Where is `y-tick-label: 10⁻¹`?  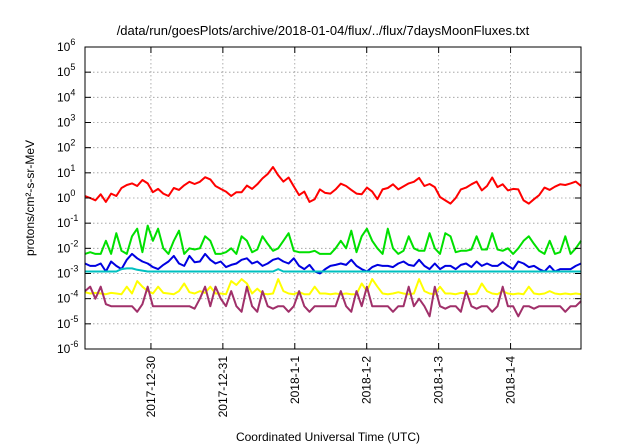 y-tick-label: 10⁻¹ is located at coordinates (67, 221).